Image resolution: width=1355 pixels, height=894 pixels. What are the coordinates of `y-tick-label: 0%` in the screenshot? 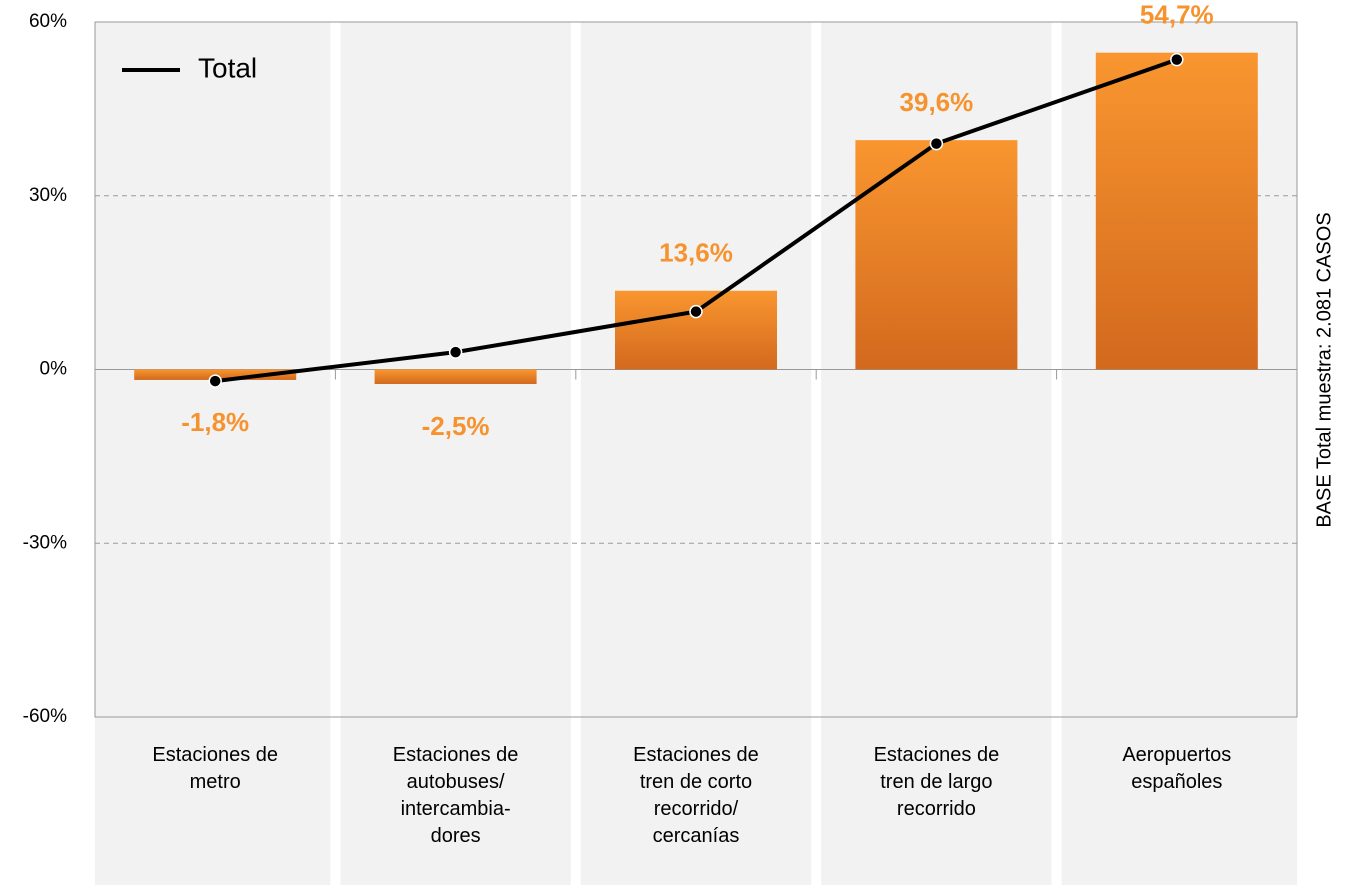 It's located at (54, 369).